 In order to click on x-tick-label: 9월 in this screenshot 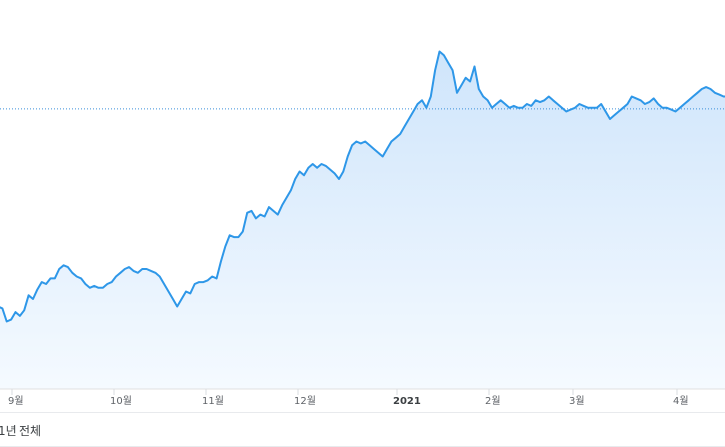, I will do `click(16, 401)`.